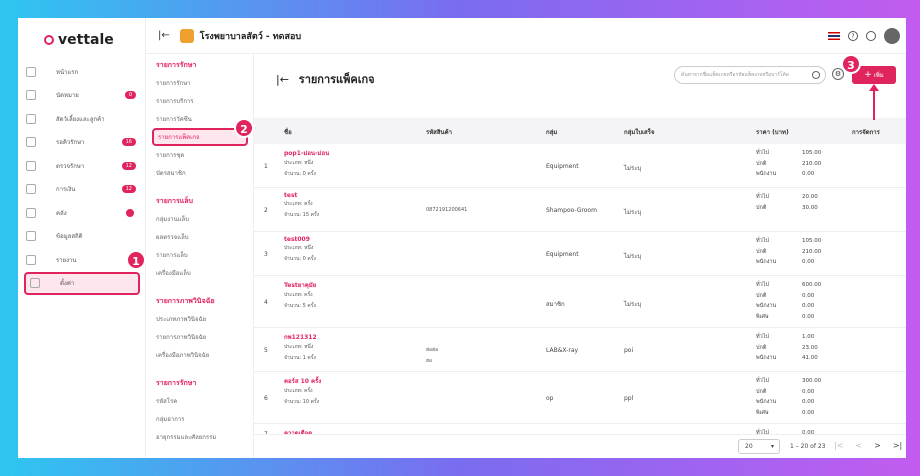 The image size is (920, 476). I want to click on package-name: test009, so click(297, 239).